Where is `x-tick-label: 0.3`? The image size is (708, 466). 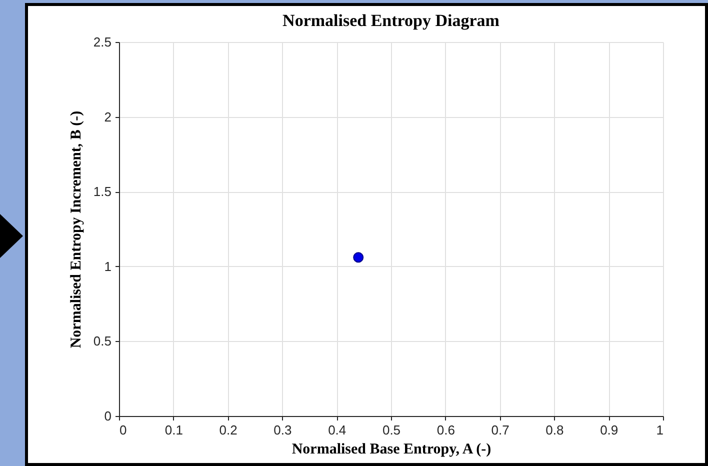 x-tick-label: 0.3 is located at coordinates (283, 430).